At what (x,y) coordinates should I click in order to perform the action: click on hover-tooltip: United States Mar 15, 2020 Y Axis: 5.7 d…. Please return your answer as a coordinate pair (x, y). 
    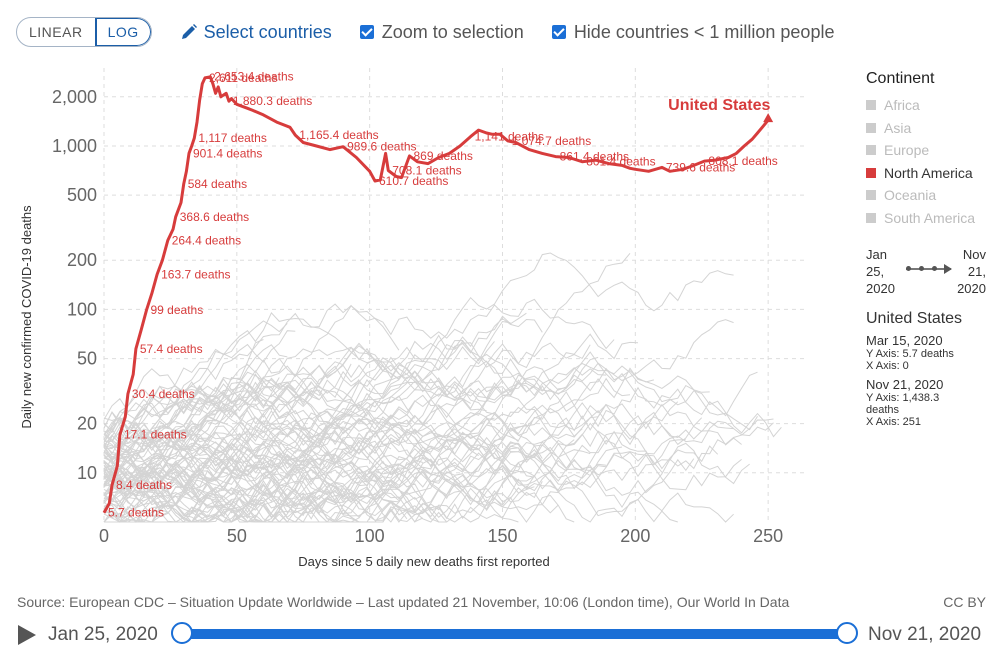
    Looking at the image, I should click on (931, 369).